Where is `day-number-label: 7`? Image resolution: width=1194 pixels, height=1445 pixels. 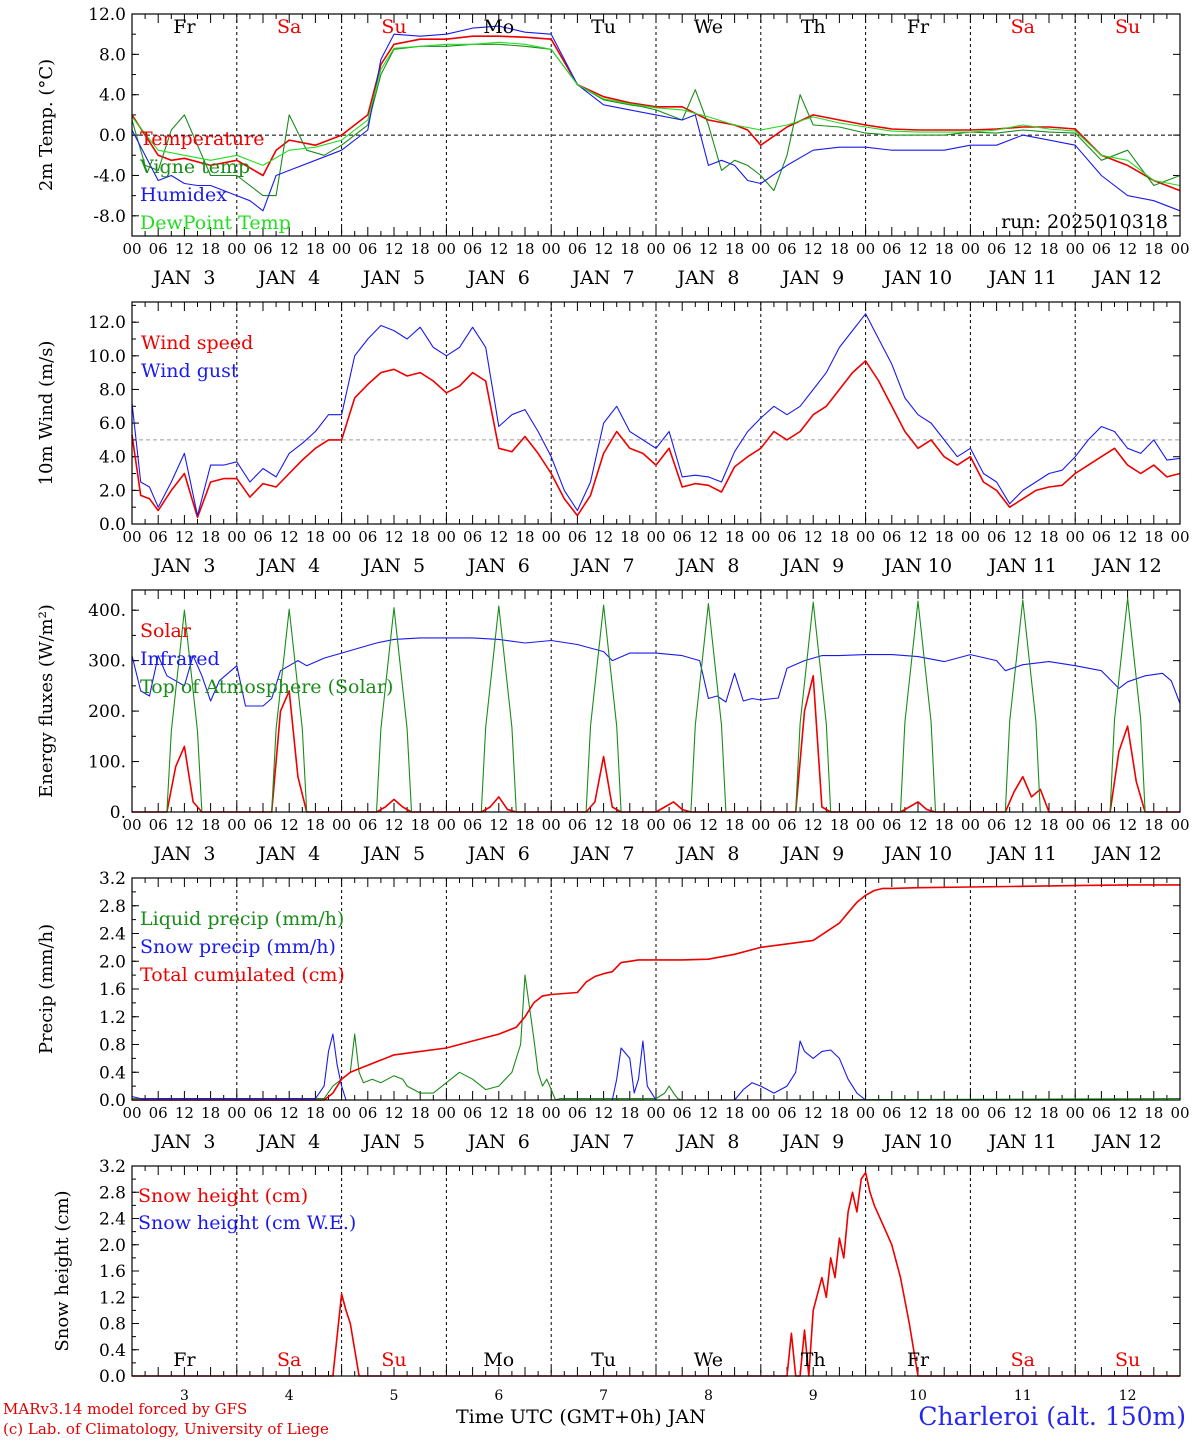
day-number-label: 7 is located at coordinates (603, 1396).